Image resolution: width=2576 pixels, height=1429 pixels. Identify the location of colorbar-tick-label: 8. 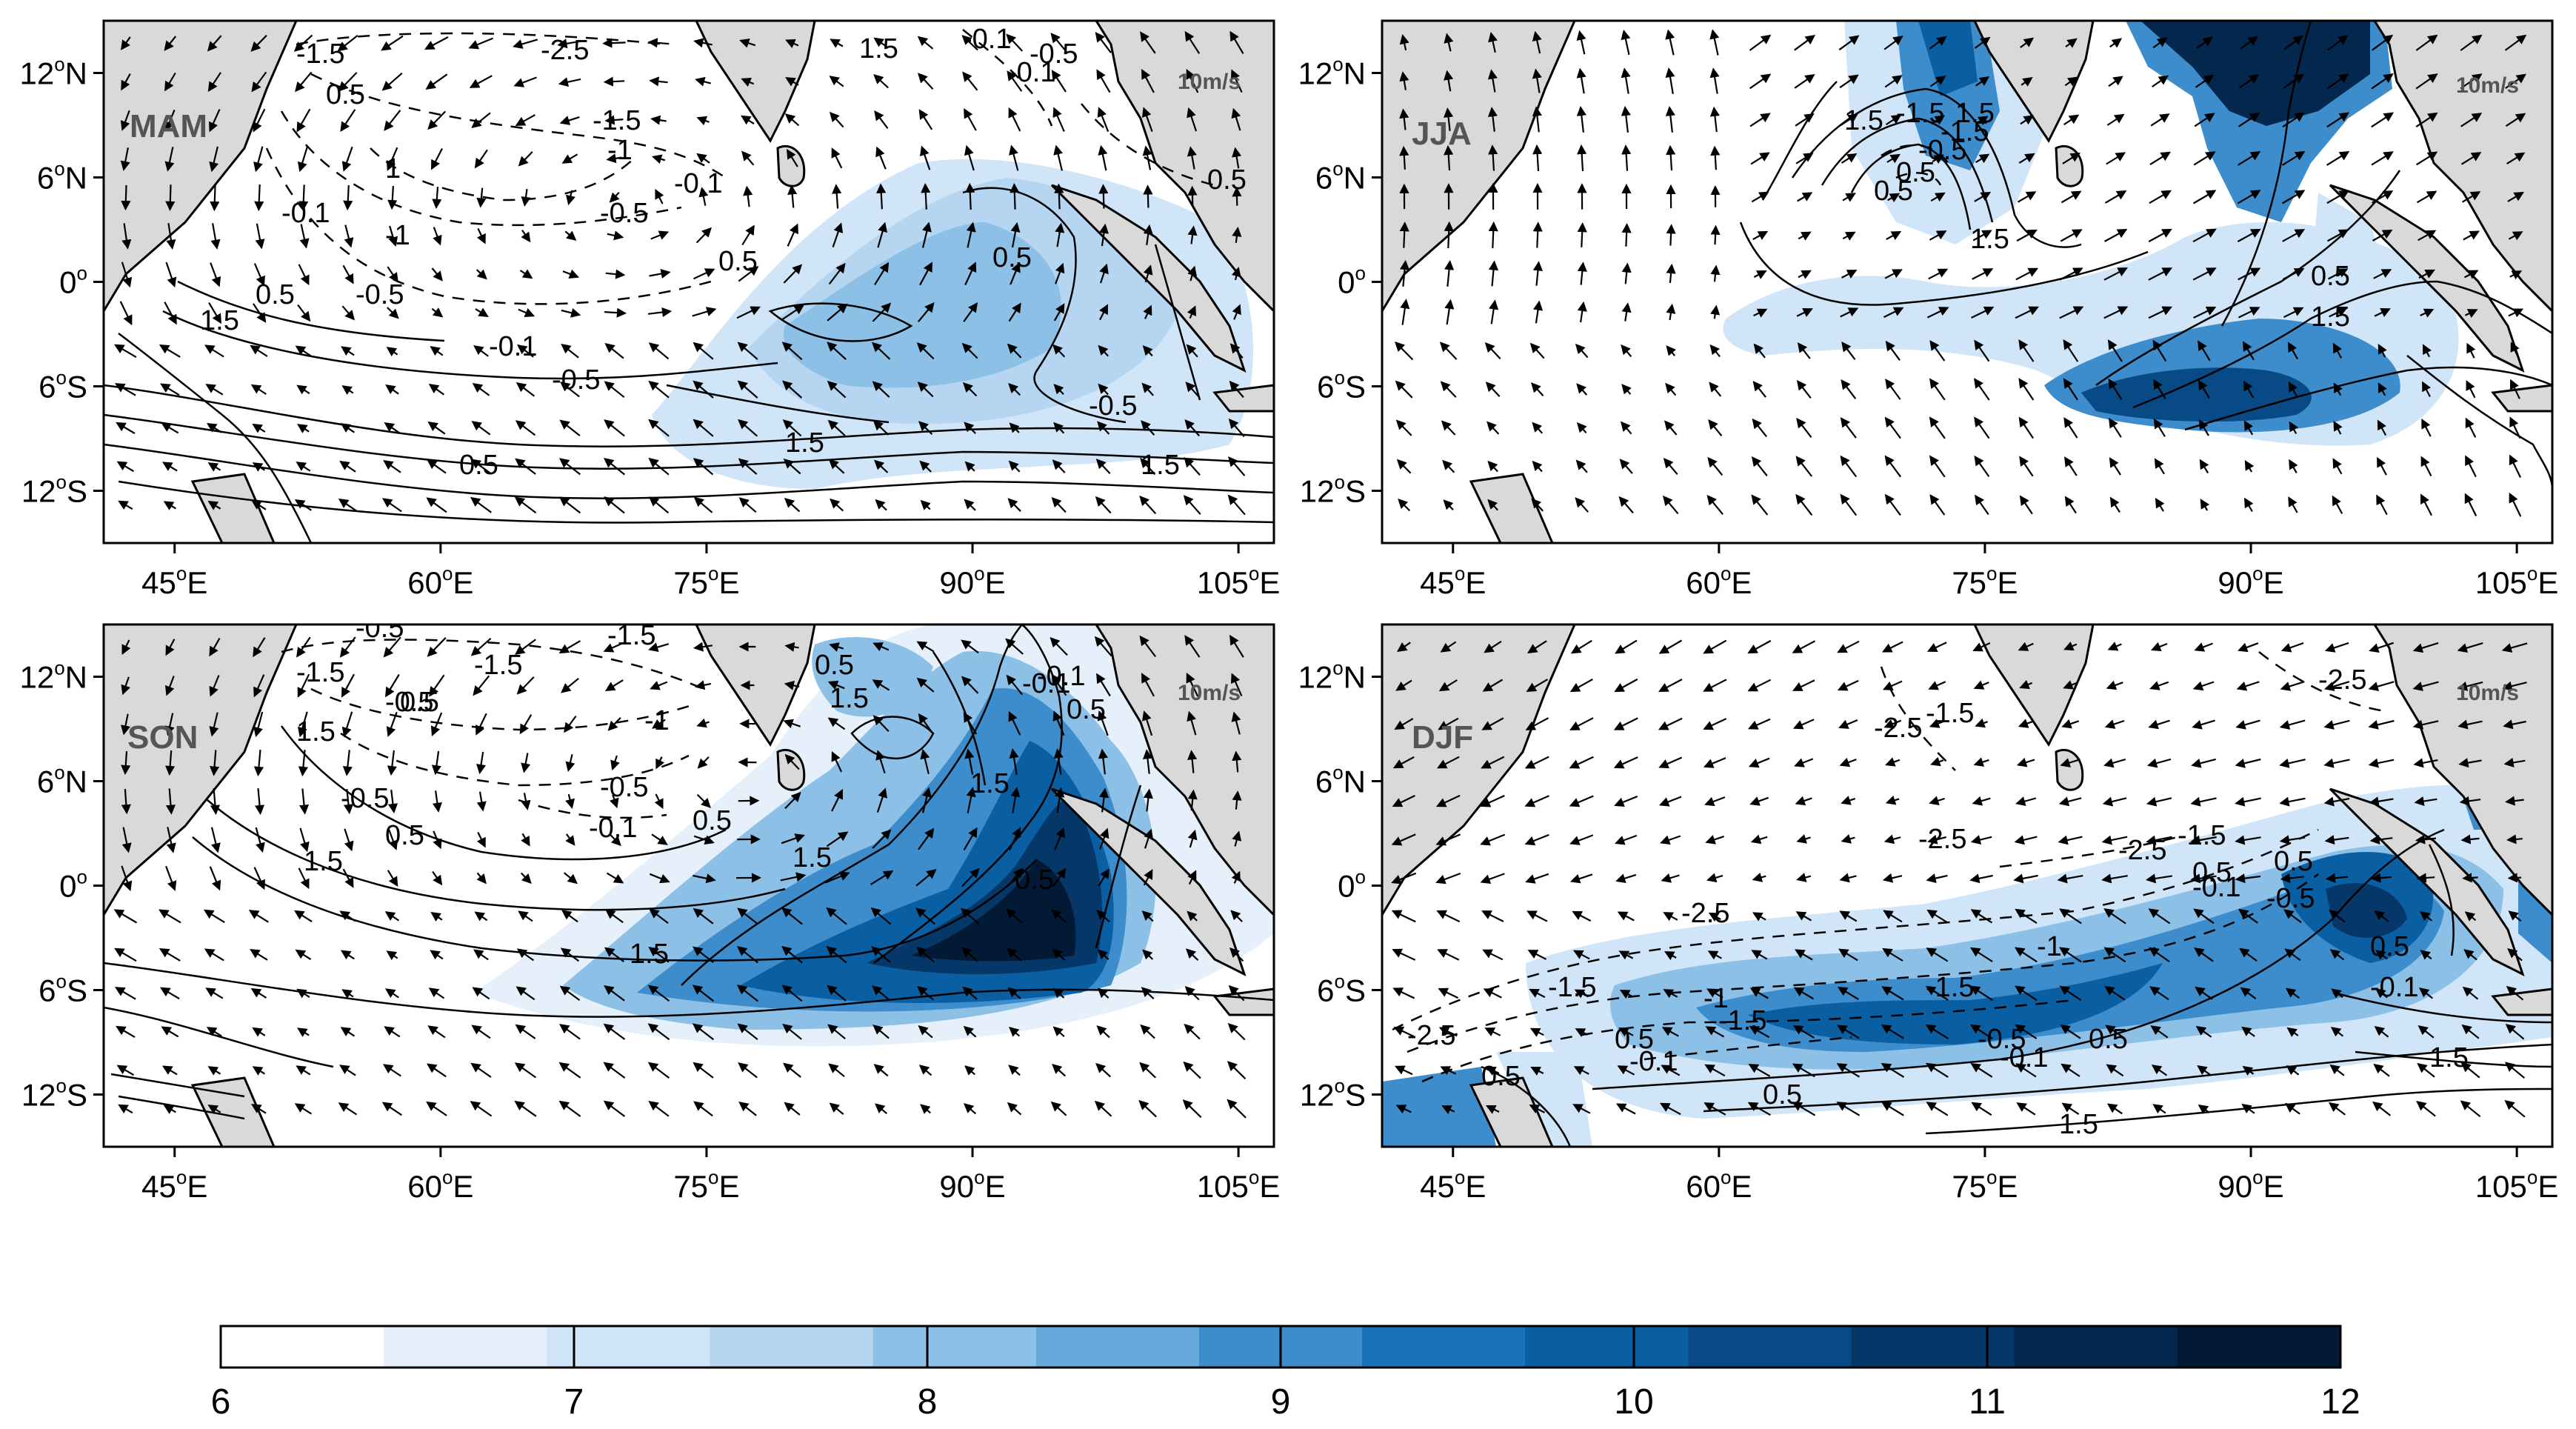
(928, 1402).